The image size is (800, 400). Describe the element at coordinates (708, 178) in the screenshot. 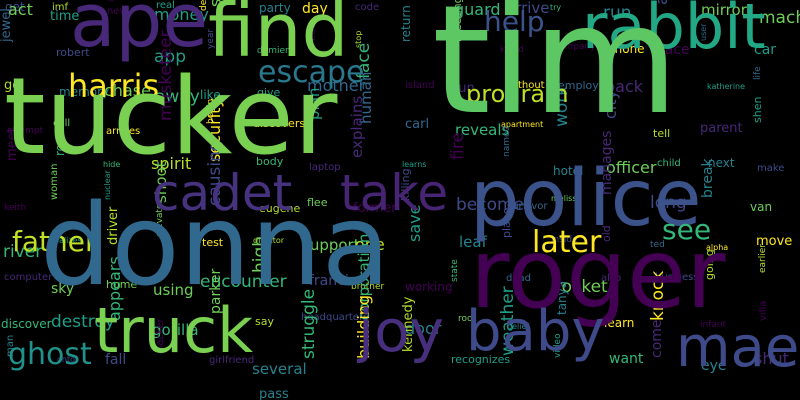

I see `word-small: break` at that location.